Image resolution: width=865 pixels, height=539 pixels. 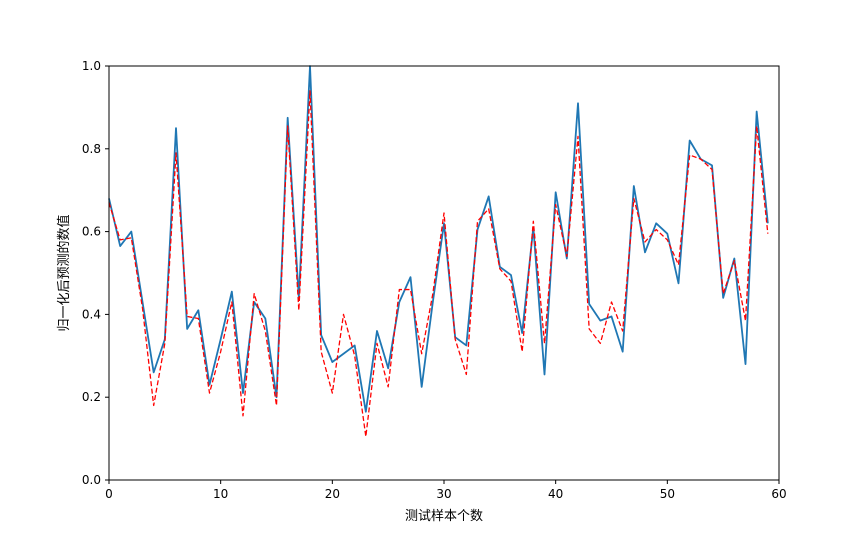 What do you see at coordinates (64, 272) in the screenshot?
I see `y-axis-label: 归一化后预测的数值` at bounding box center [64, 272].